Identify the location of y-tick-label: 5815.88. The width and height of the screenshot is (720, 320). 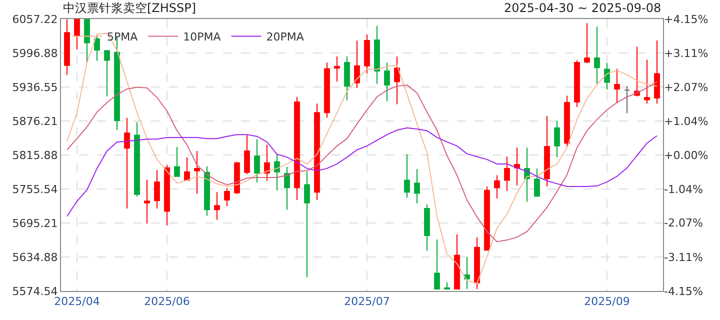
(35, 155).